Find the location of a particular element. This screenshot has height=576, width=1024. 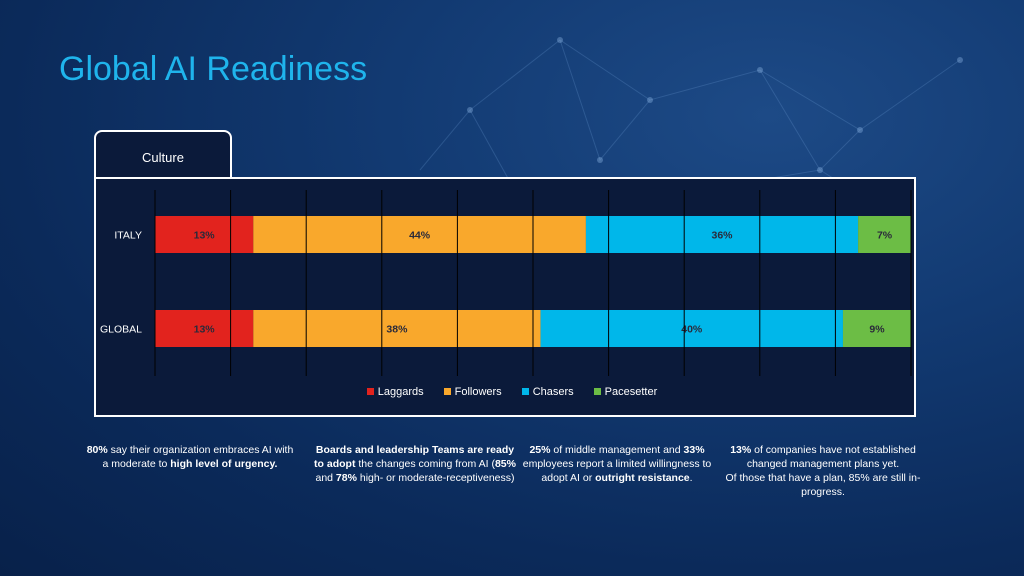

note-text: and is located at coordinates (325, 478).